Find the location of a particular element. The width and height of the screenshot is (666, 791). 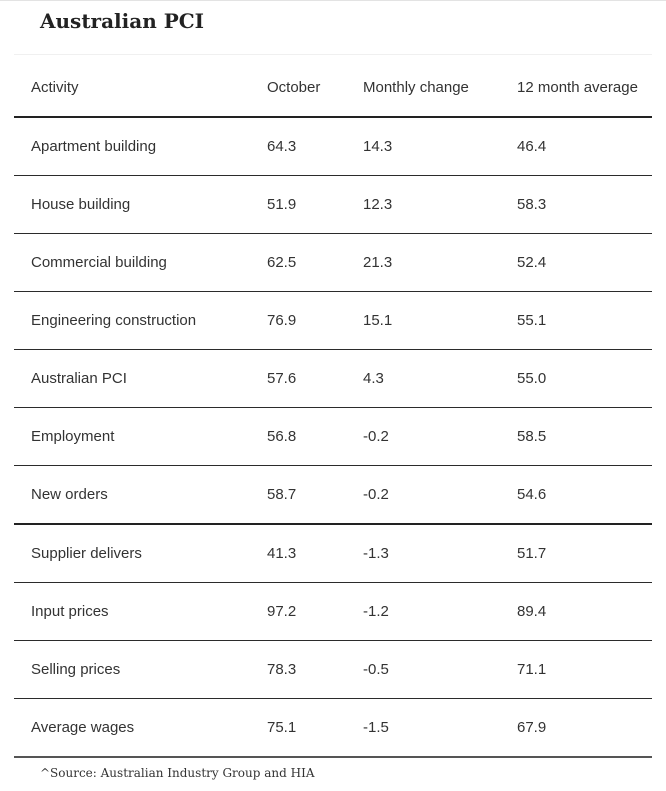

cell-12-month-average: 71.1 is located at coordinates (584, 669).